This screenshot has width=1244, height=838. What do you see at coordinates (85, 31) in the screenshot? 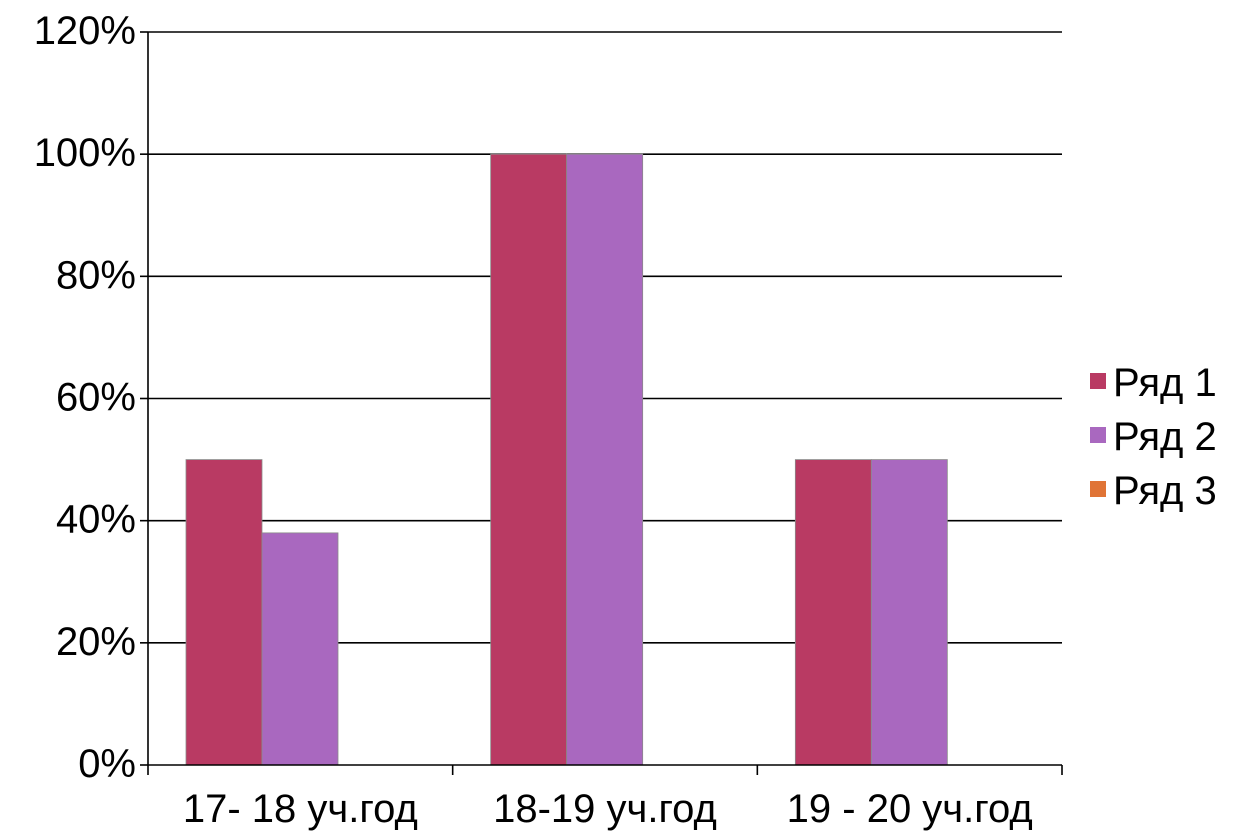
I see `y-tick-label: 120%` at bounding box center [85, 31].